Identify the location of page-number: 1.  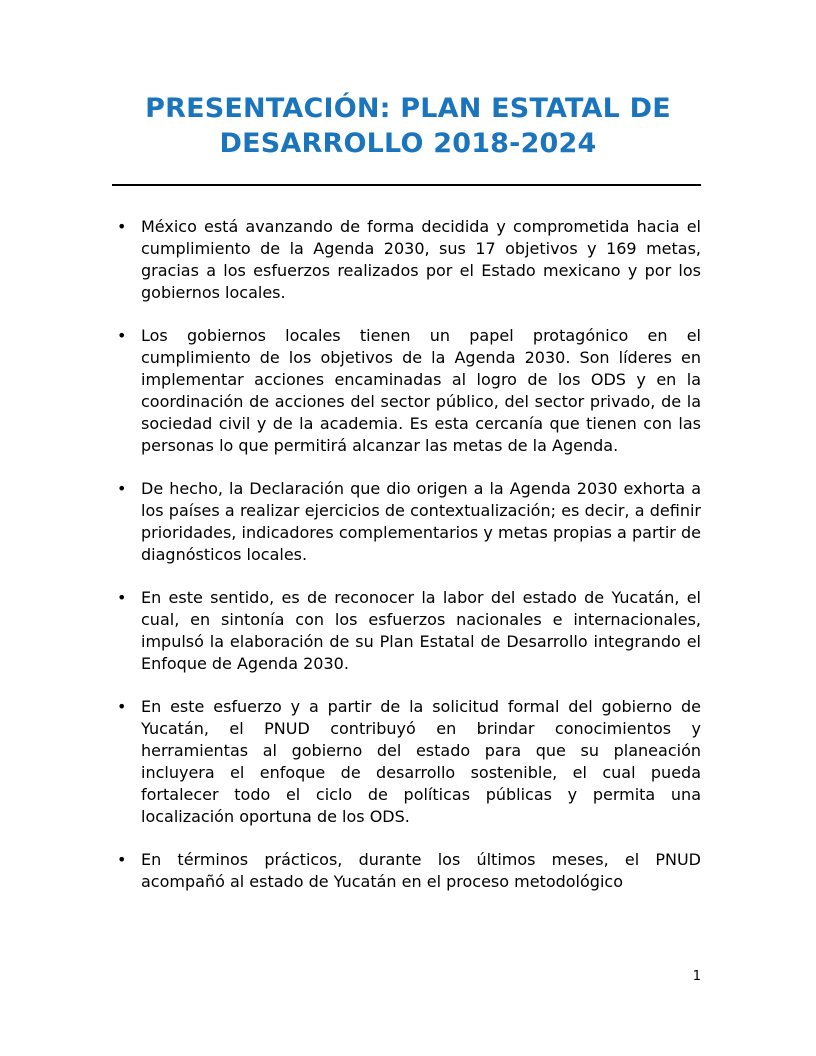
(696, 976).